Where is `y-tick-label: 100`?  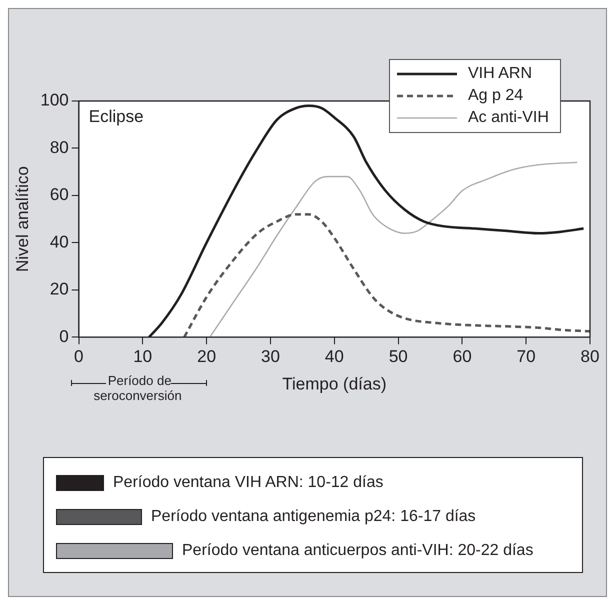
y-tick-label: 100 is located at coordinates (54, 100).